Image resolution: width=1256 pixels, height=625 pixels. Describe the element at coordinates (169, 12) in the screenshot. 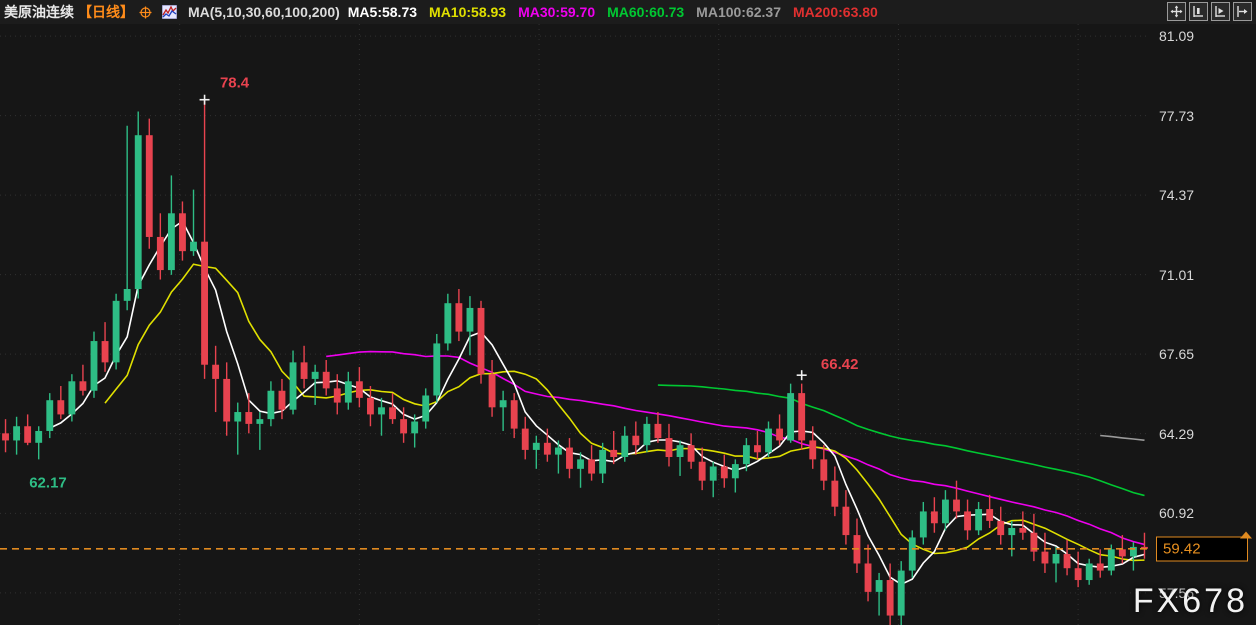

I see `chart-type-icon` at that location.